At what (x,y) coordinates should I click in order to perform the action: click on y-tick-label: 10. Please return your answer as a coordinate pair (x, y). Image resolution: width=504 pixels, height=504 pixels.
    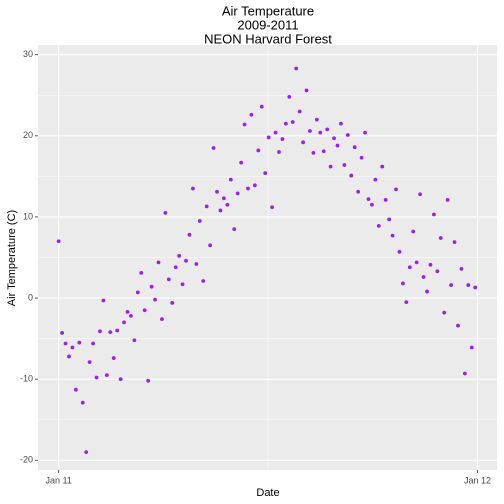
    Looking at the image, I should click on (28, 216).